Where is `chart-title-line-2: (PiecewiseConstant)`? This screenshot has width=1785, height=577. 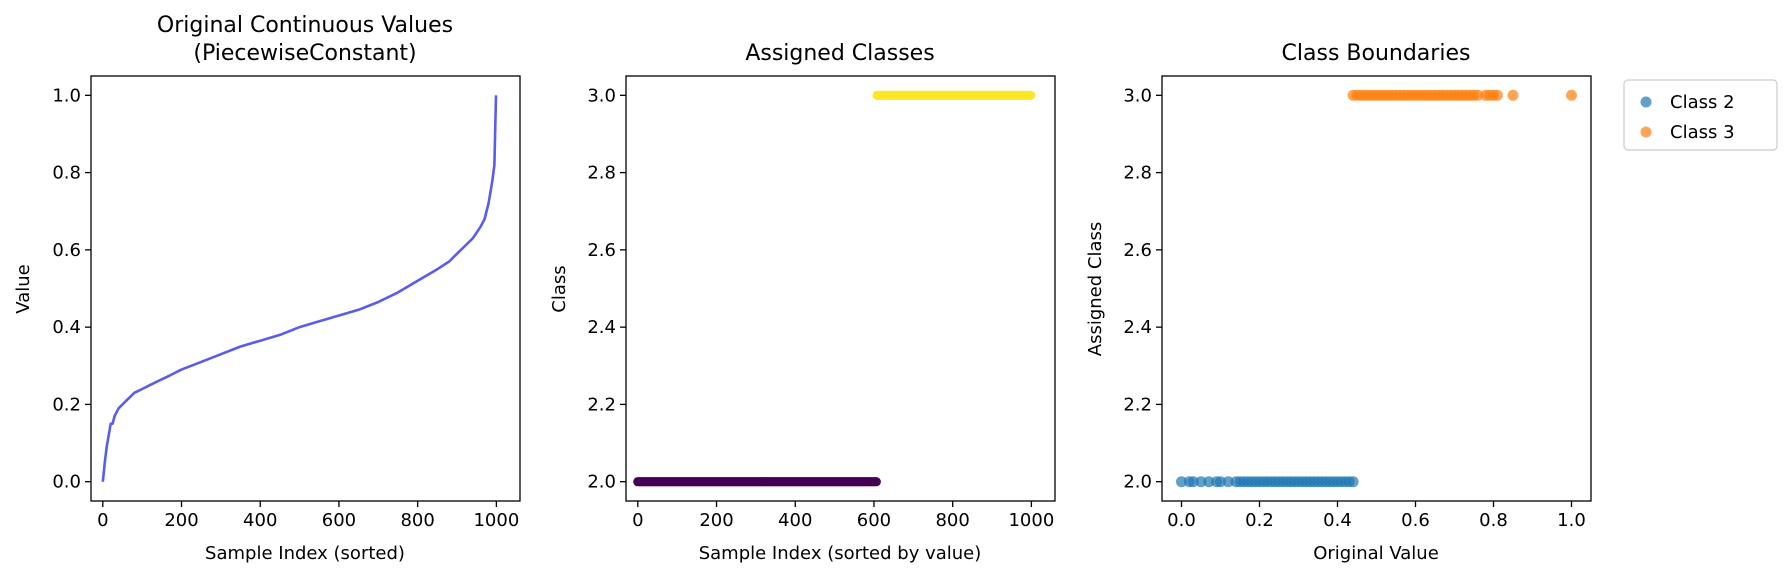
chart-title-line-2: (PiecewiseConstant) is located at coordinates (304, 53).